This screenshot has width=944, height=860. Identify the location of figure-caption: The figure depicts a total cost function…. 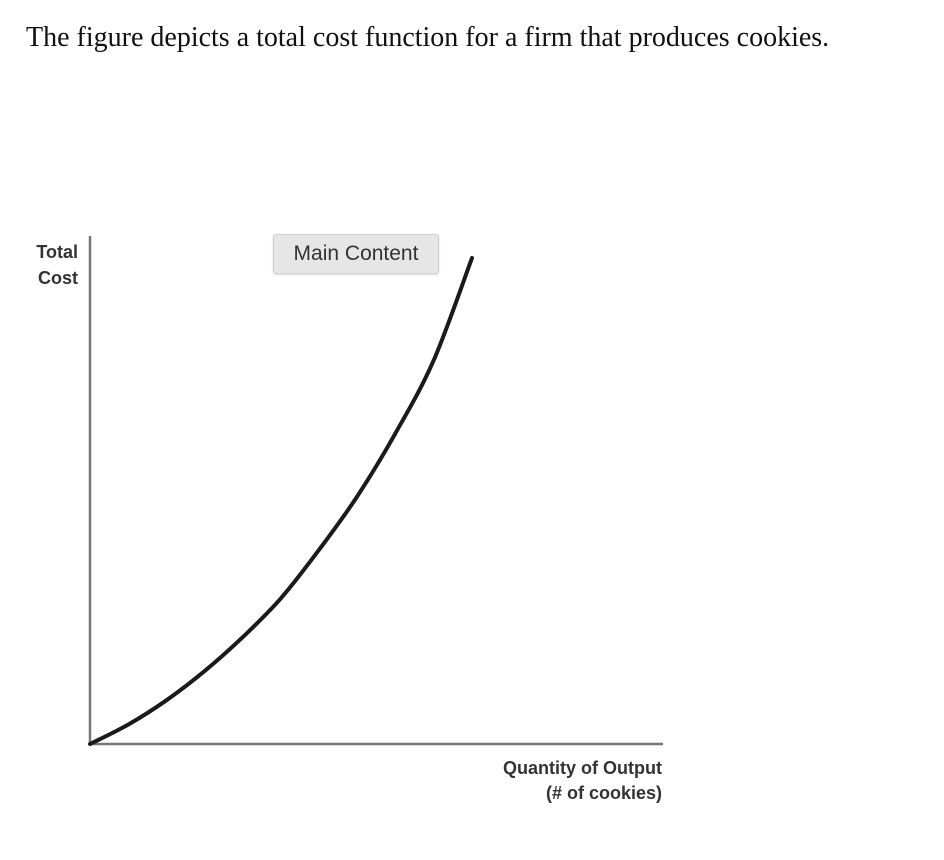
(428, 37).